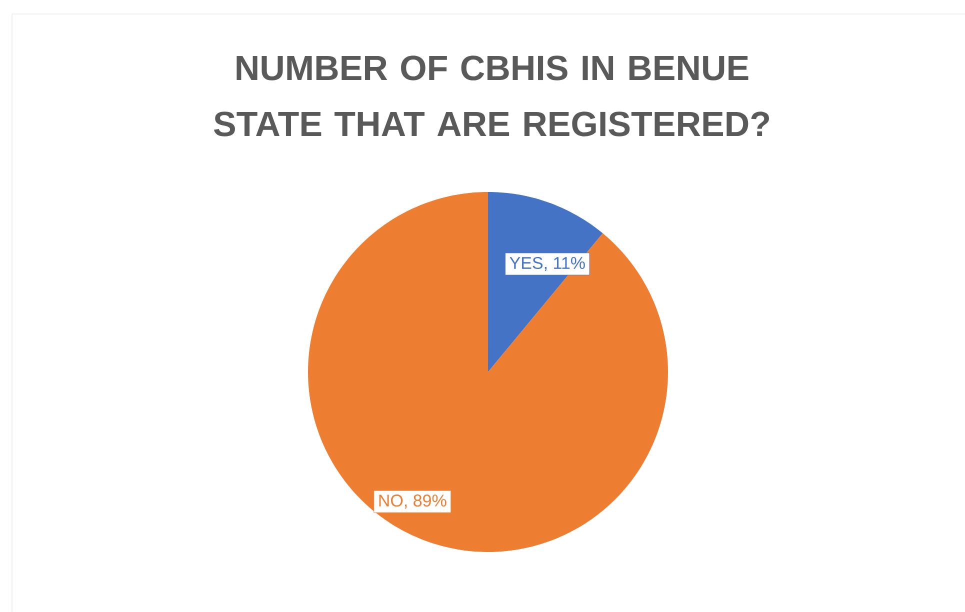  I want to click on data-label: , 89%, so click(425, 501).